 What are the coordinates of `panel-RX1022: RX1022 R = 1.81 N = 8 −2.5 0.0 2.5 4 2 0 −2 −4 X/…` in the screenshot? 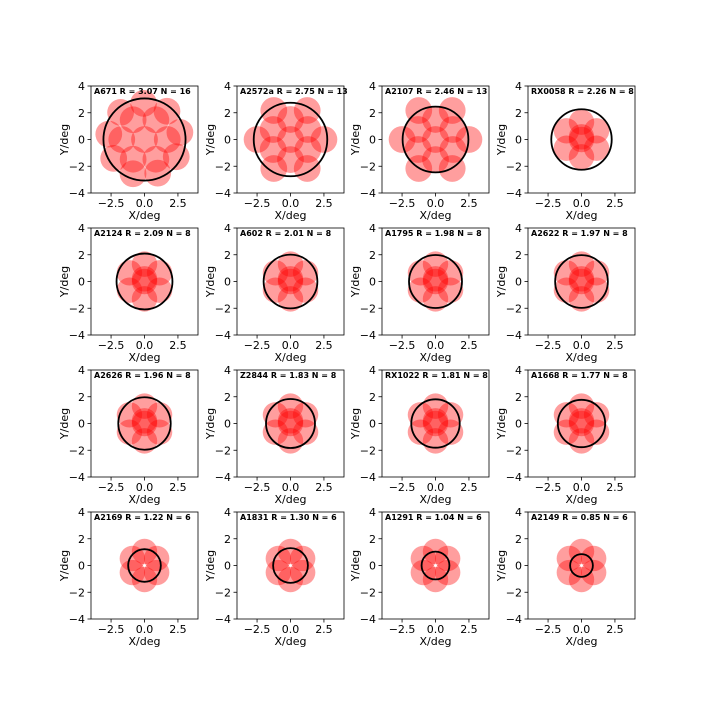 It's located at (419, 435).